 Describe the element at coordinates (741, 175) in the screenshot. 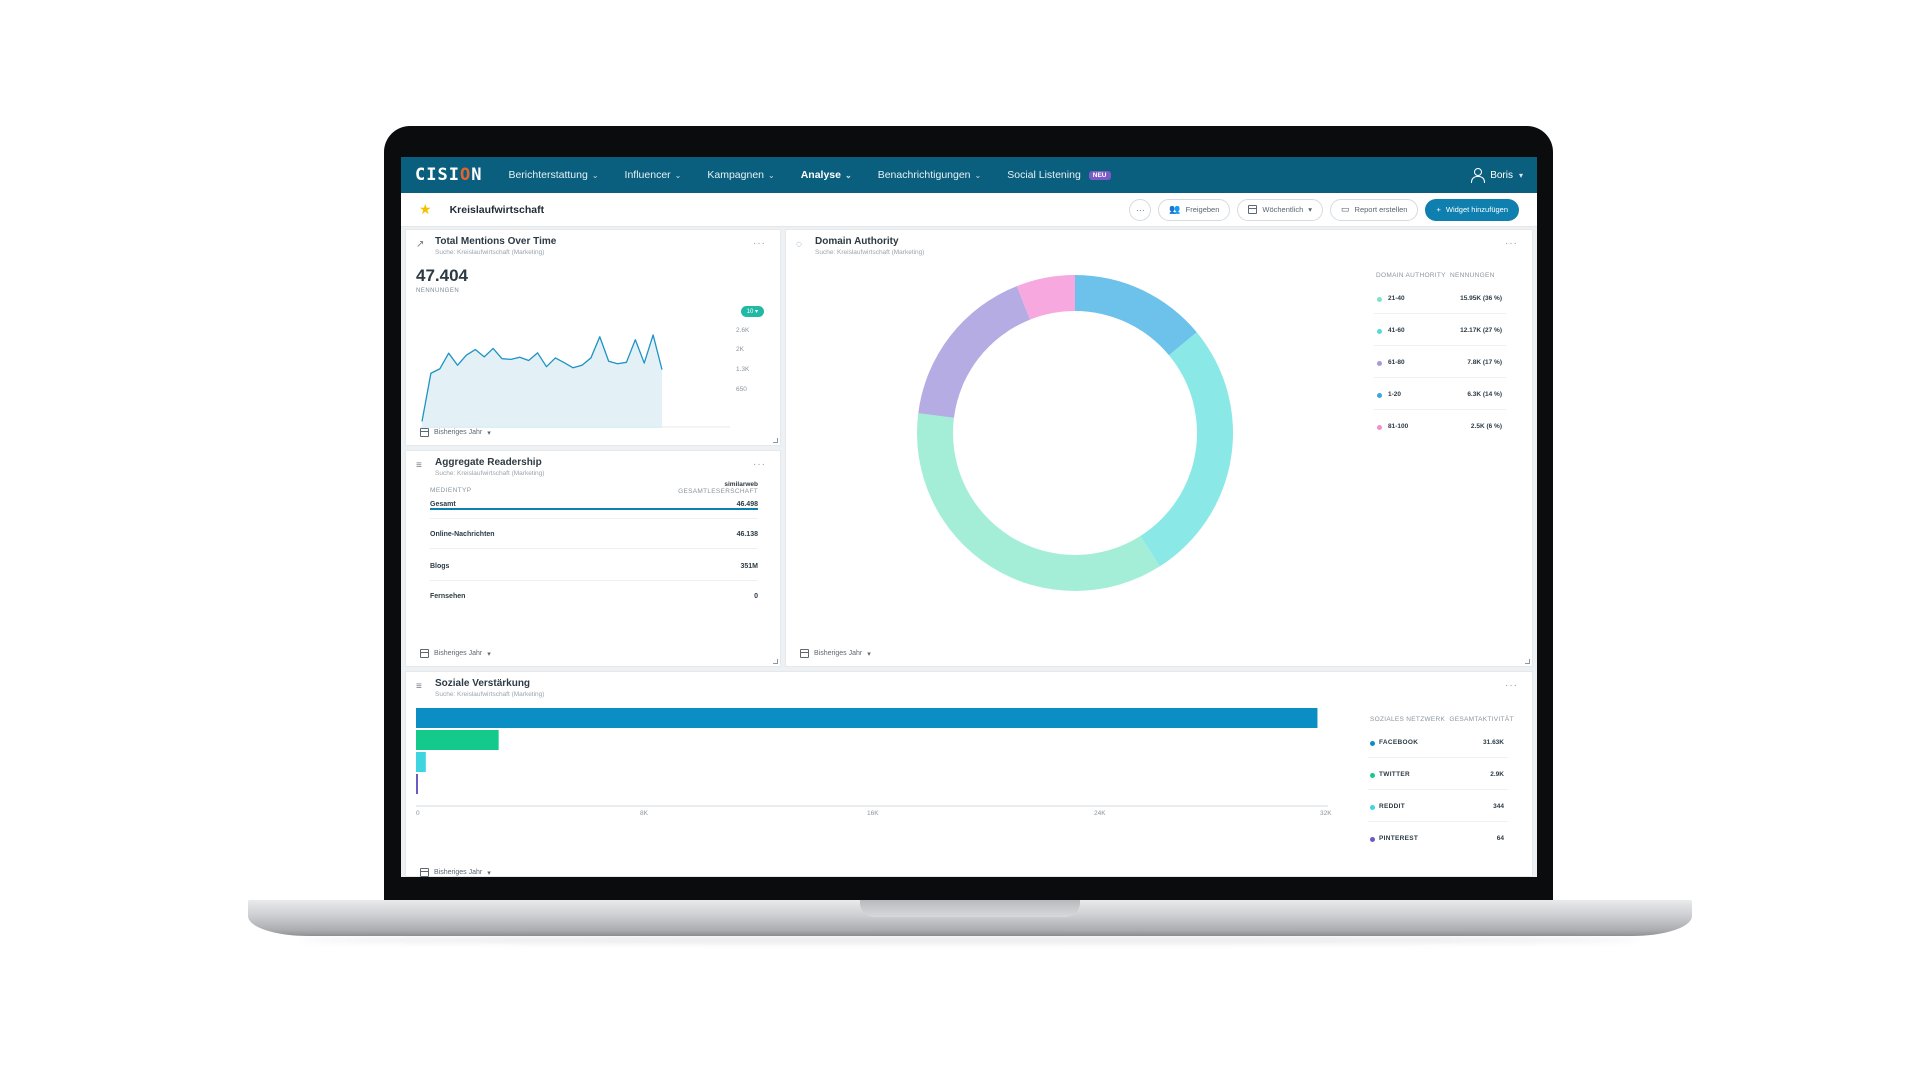

I see `nav-kampagnen: Kampagnen ⌄` at that location.